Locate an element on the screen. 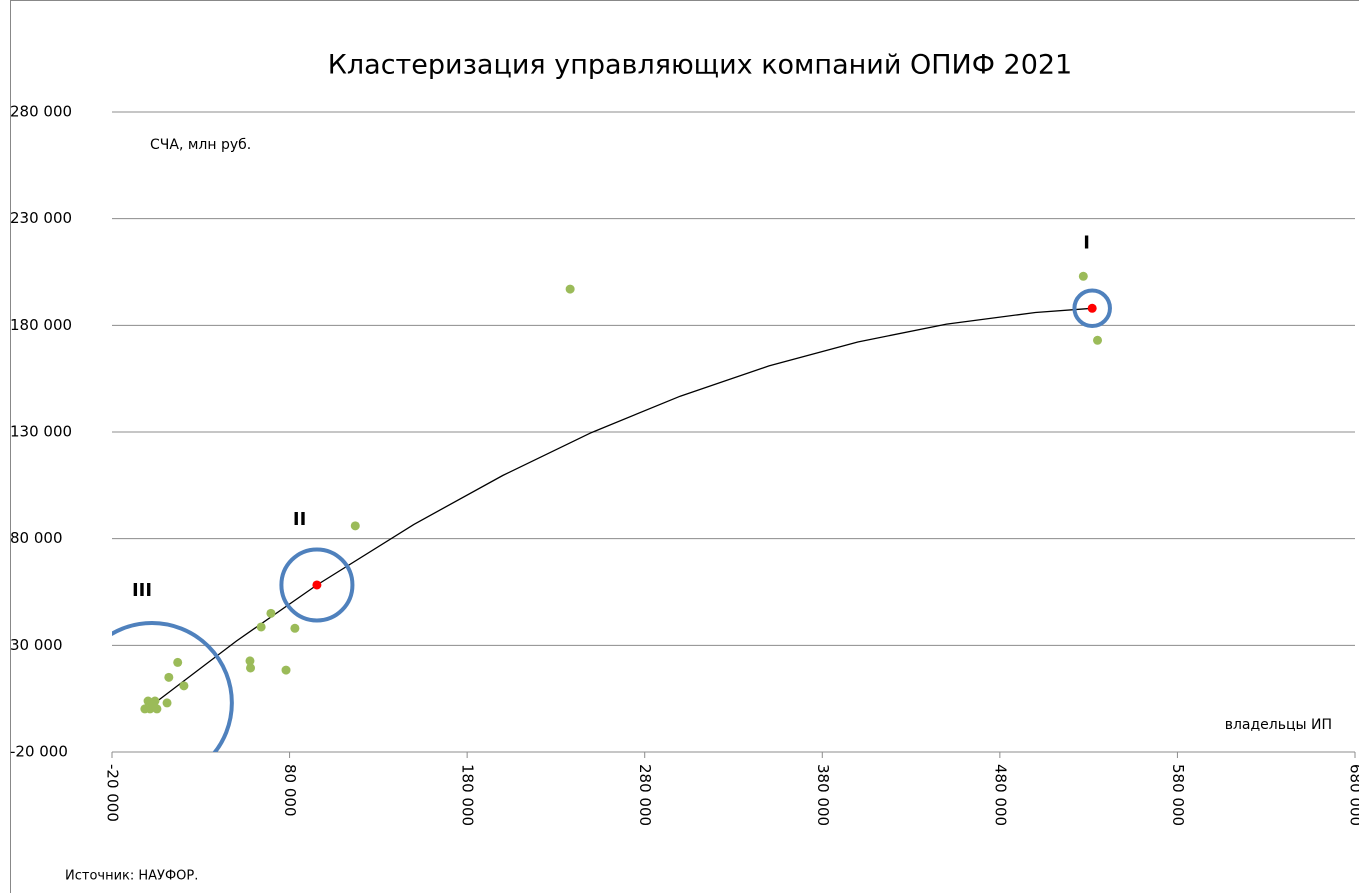 The height and width of the screenshot is (893, 1359). x-tick-label: 80 000 is located at coordinates (290, 790).